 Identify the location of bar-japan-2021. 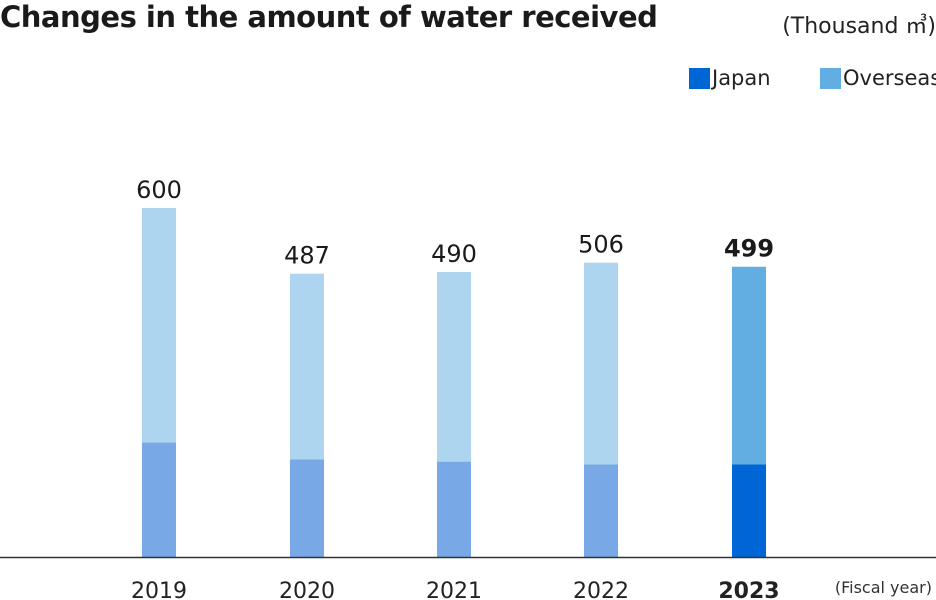
(454, 509).